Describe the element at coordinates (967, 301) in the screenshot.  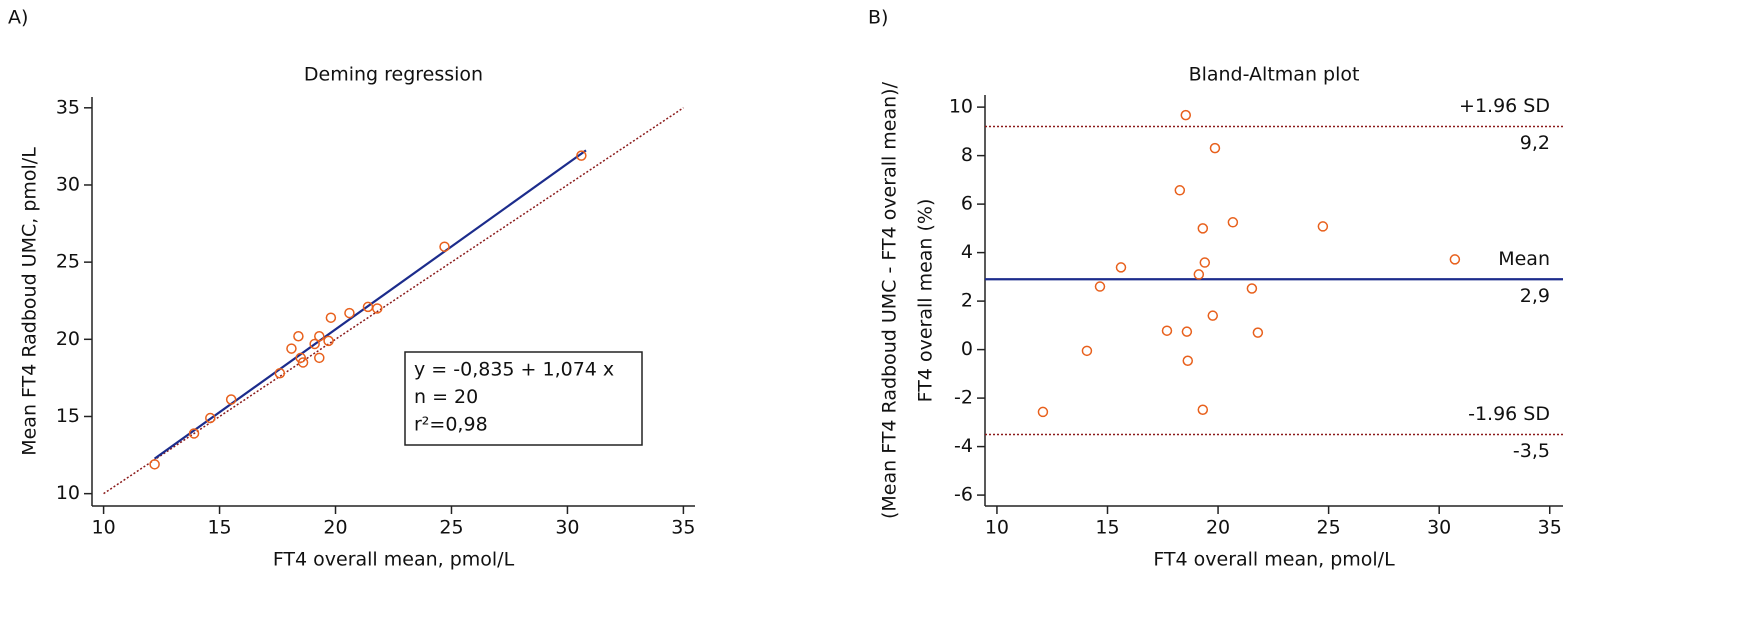
I see `y-tick-label: 2` at that location.